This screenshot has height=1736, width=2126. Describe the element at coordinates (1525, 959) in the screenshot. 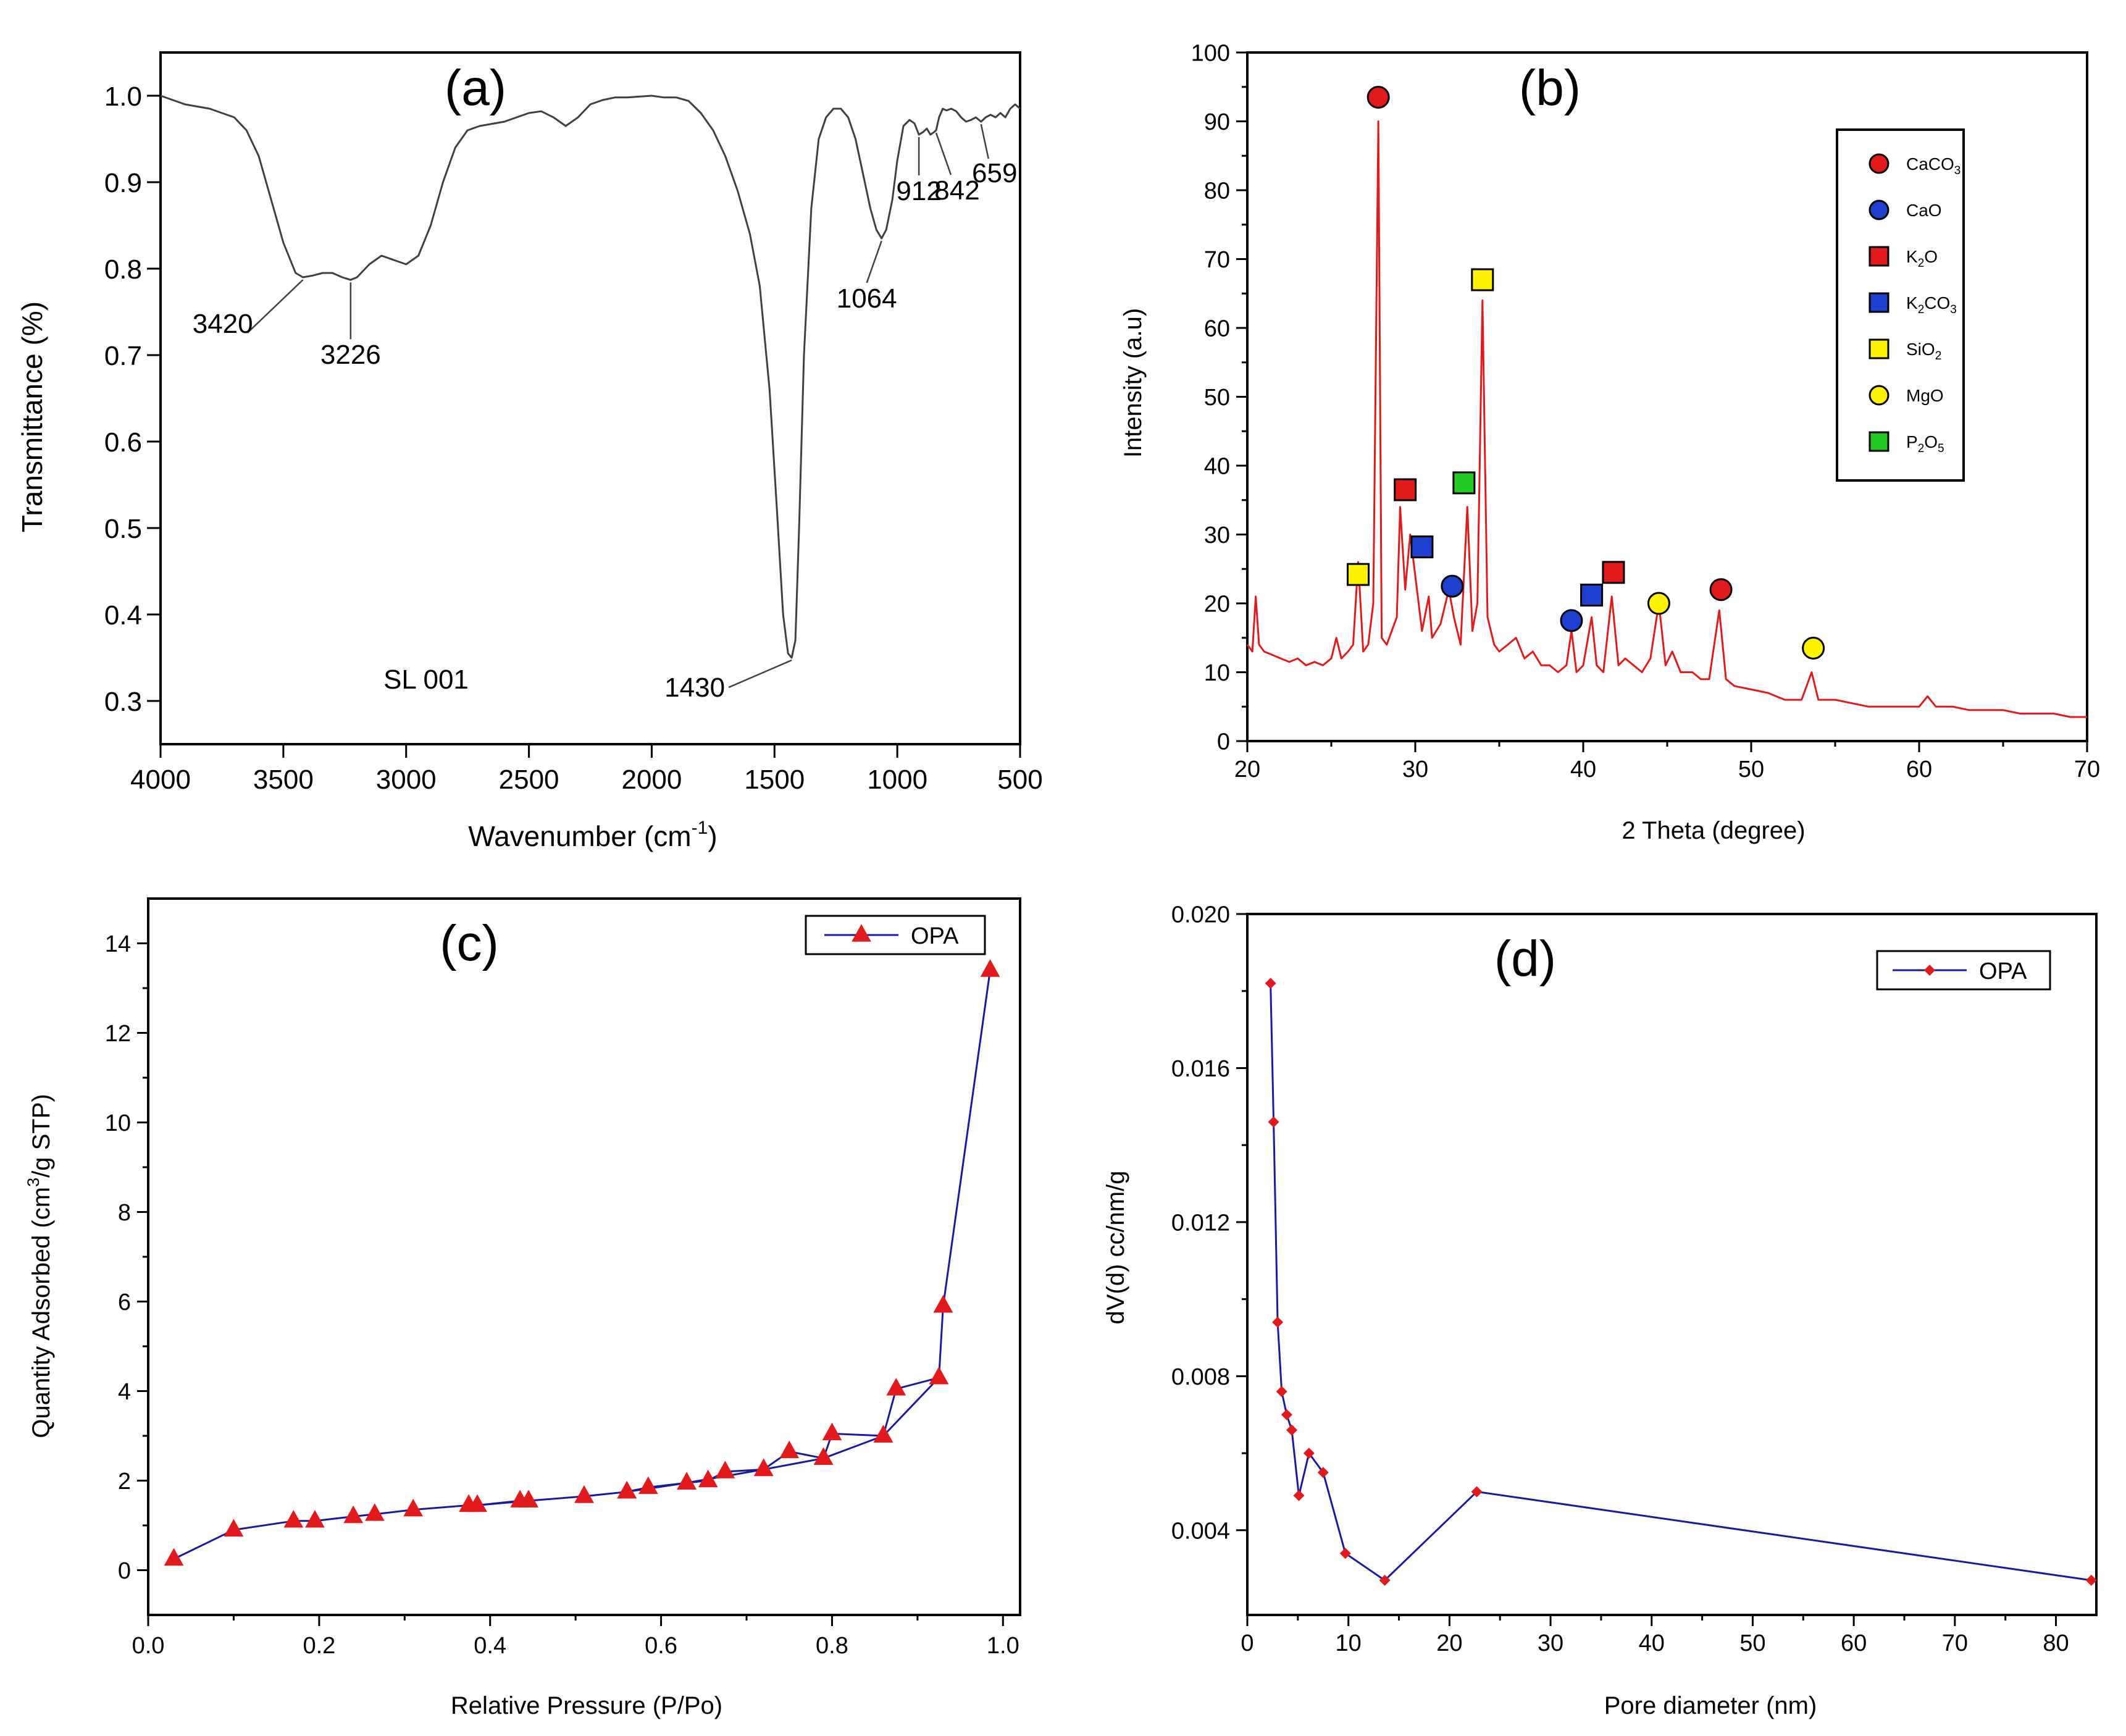

I see `panel-d-letter: (d)` at that location.